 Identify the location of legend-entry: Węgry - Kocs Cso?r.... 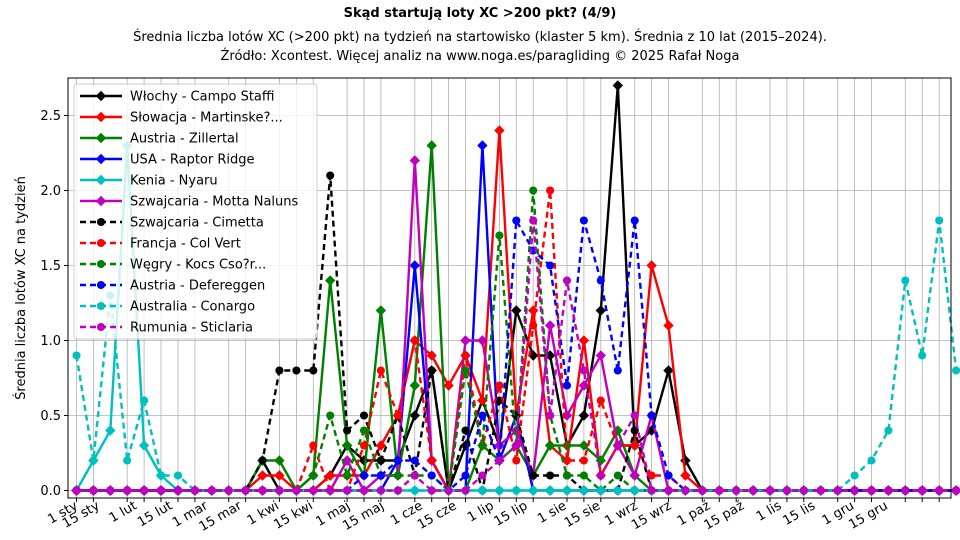
(173, 265).